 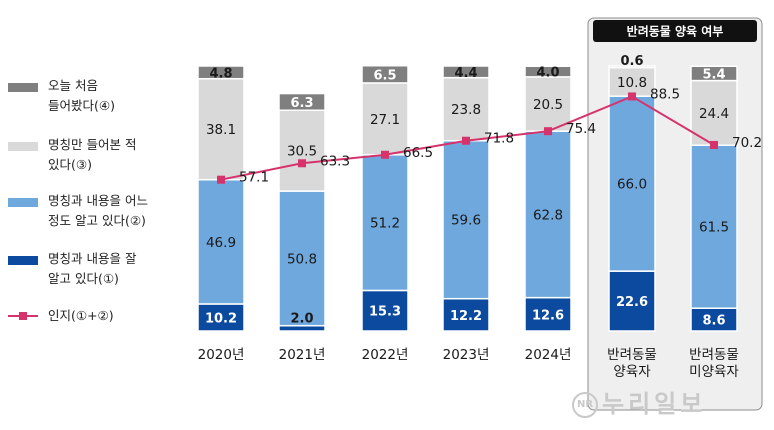 I want to click on value-label-name-only-5: 10.8, so click(x=632, y=83).